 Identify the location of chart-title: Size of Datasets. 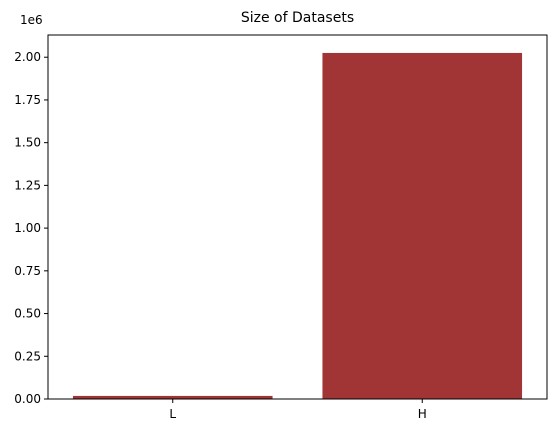
(297, 18).